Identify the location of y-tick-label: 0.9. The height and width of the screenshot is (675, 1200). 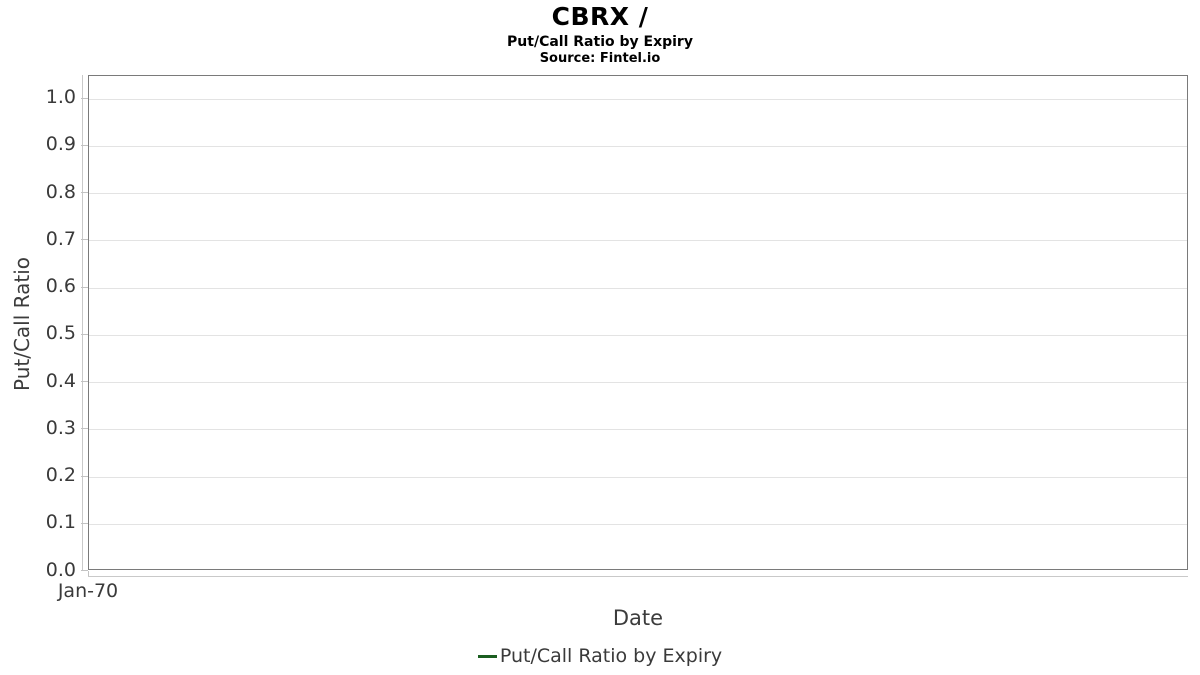
(60, 144).